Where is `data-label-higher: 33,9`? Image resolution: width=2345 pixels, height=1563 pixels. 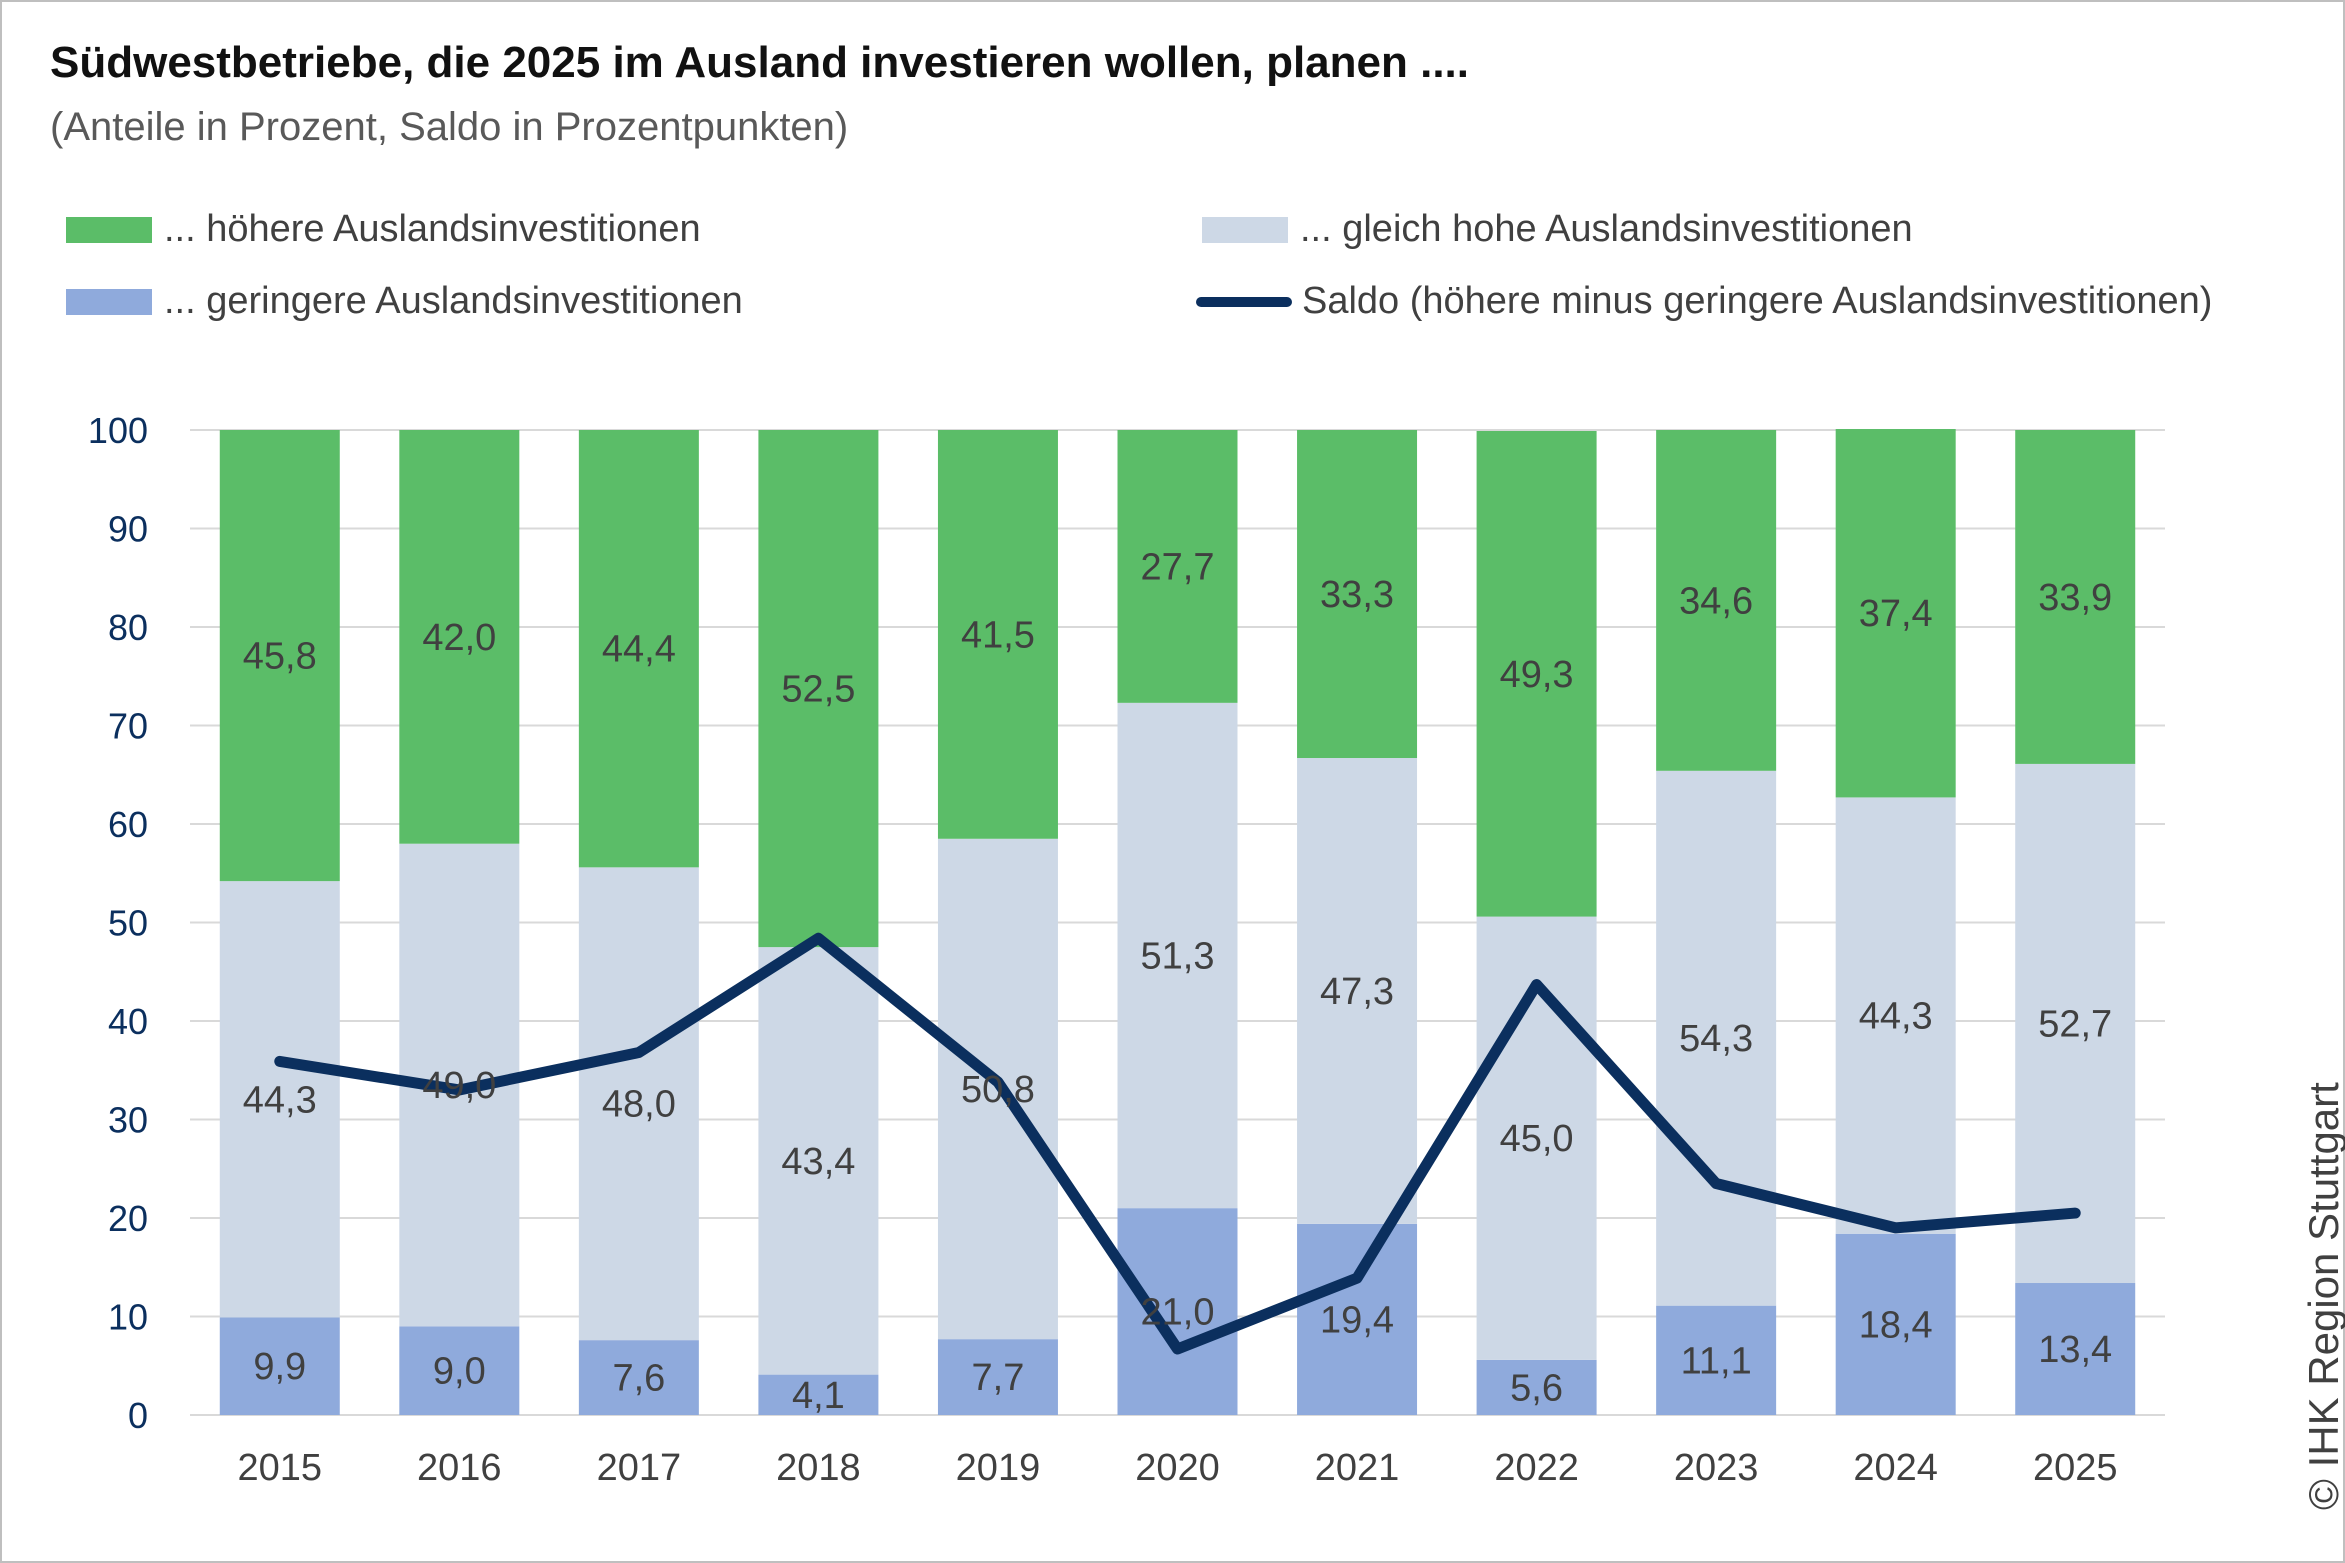 data-label-higher: 33,9 is located at coordinates (2075, 598).